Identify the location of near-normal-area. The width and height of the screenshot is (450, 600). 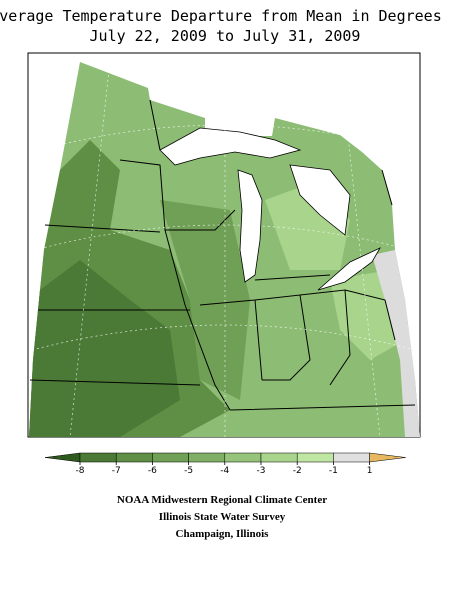
(396, 343).